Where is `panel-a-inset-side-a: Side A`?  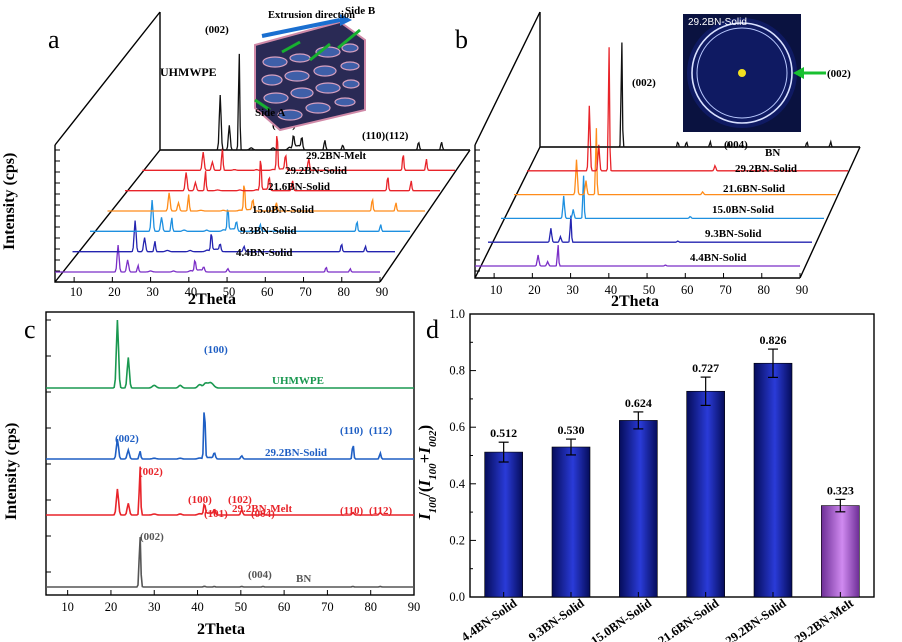 panel-a-inset-side-a: Side A is located at coordinates (270, 113).